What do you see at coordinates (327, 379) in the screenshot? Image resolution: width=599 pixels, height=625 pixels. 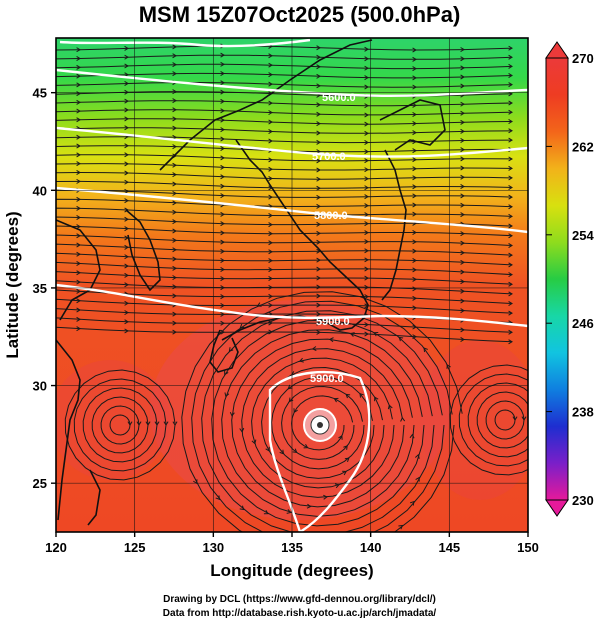 I see `contour-label-5900-b: 5900.0` at bounding box center [327, 379].